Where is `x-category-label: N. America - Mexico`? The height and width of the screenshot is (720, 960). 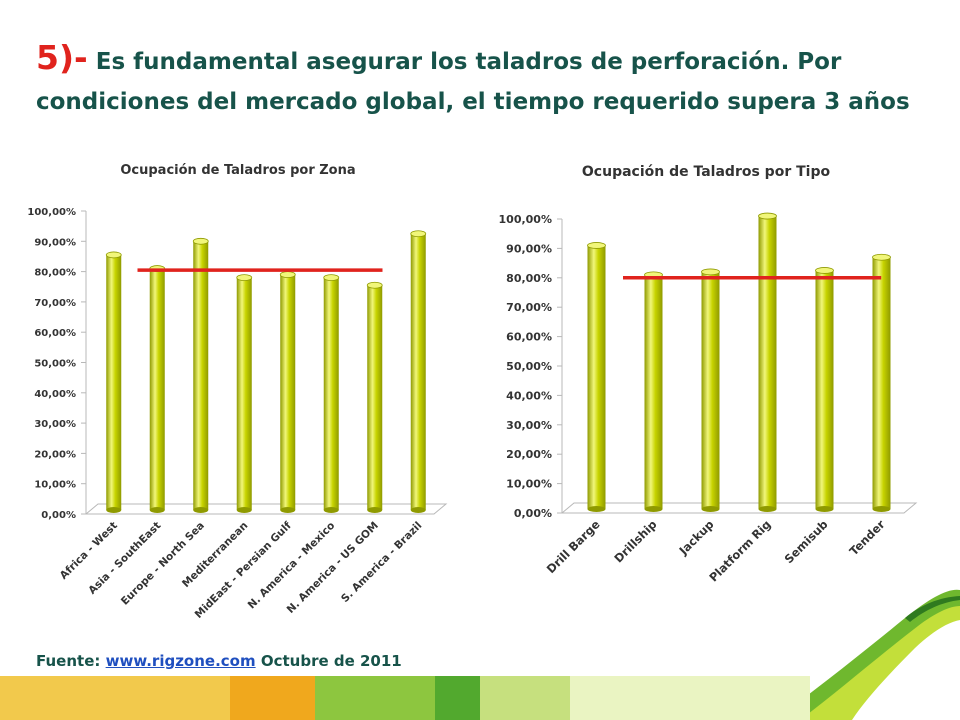 x-category-label: N. America - Mexico is located at coordinates (292, 566).